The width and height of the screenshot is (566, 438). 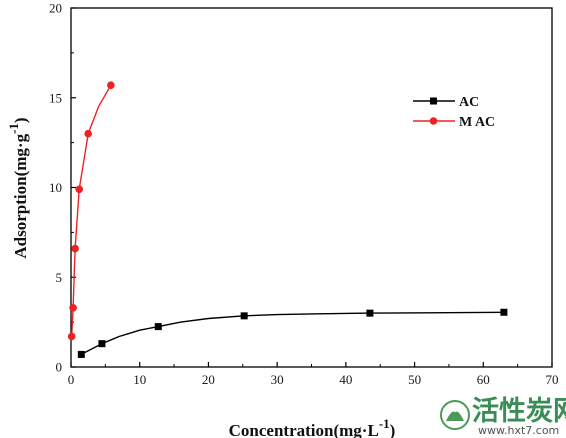 What do you see at coordinates (455, 415) in the screenshot?
I see `watermark-logo-icon` at bounding box center [455, 415].